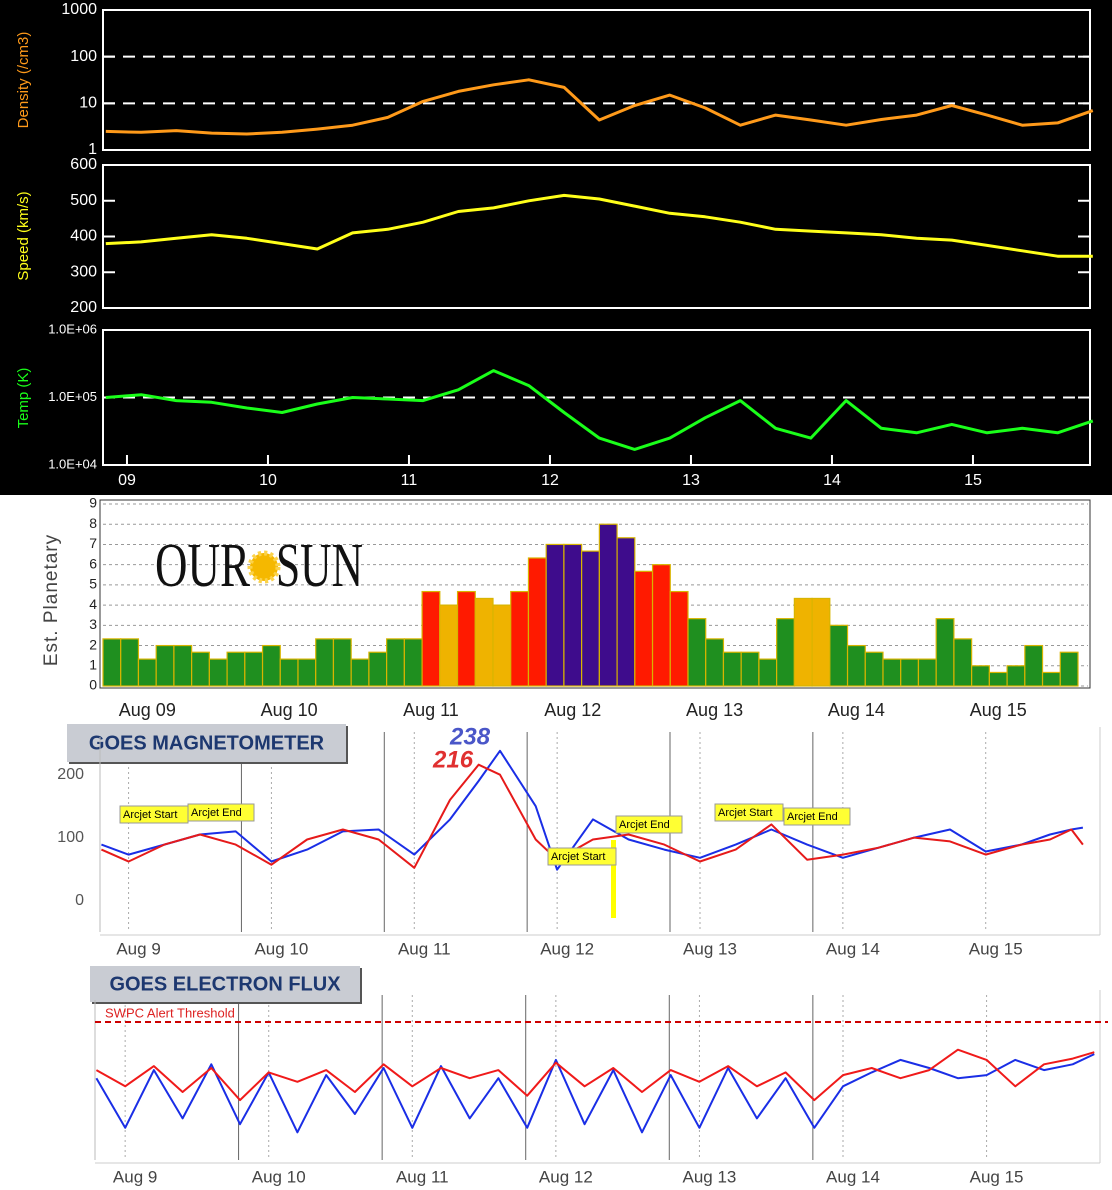  Describe the element at coordinates (127, 480) in the screenshot. I see `x-tick-label: 09` at that location.